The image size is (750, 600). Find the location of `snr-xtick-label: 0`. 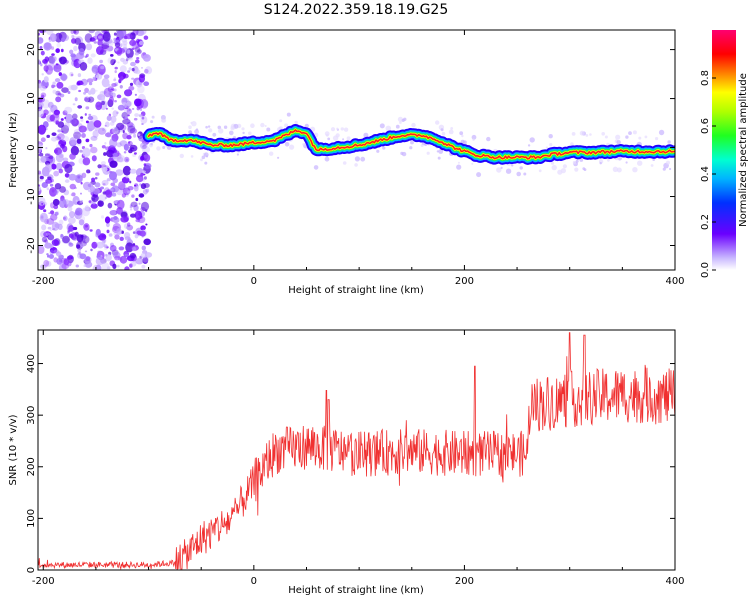

snr-xtick-label: 0 is located at coordinates (254, 581).